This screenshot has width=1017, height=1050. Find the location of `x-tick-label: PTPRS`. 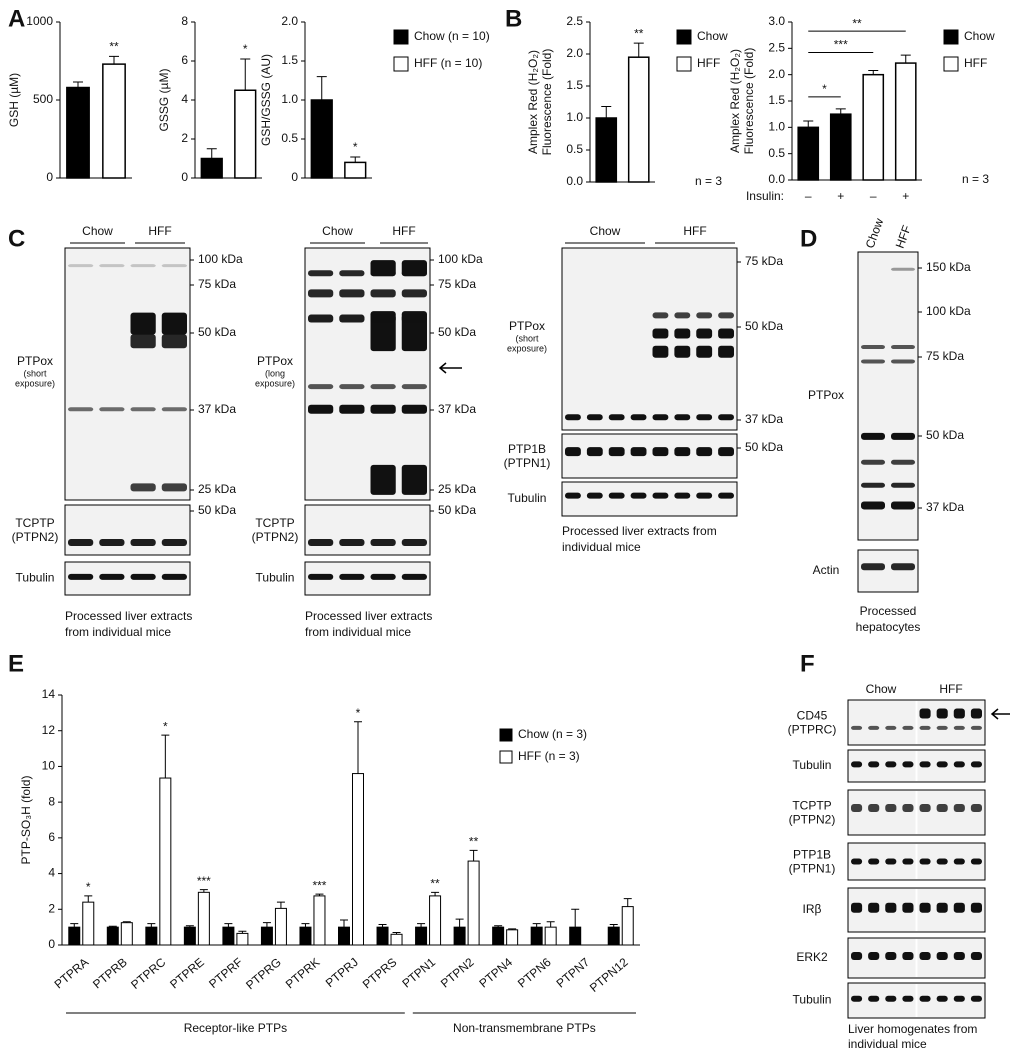

x-tick-label: PTPRS is located at coordinates (380, 973).